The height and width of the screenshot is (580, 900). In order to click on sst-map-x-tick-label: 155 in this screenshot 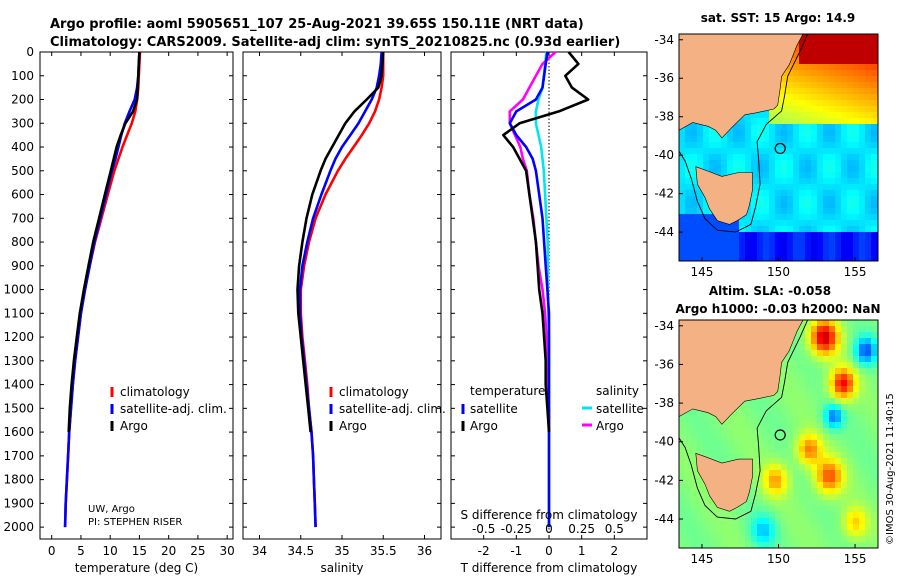, I will do `click(855, 272)`.